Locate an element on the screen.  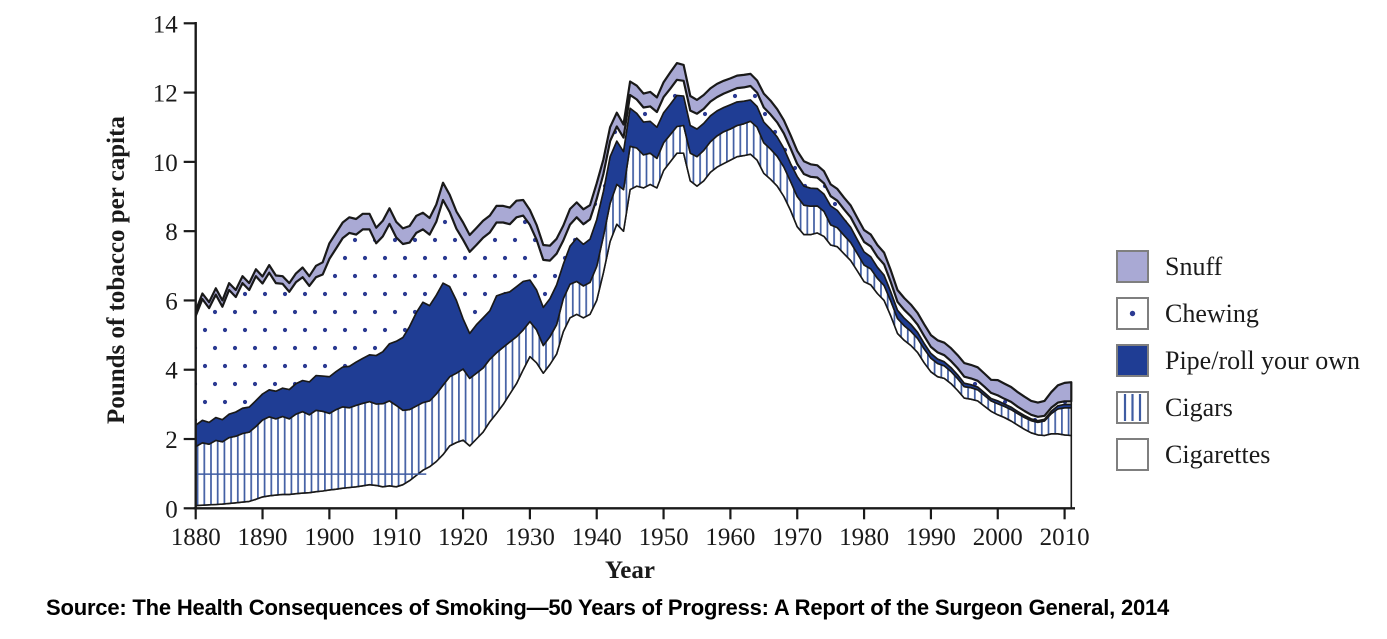
x-tick-label: 1990 is located at coordinates (931, 537).